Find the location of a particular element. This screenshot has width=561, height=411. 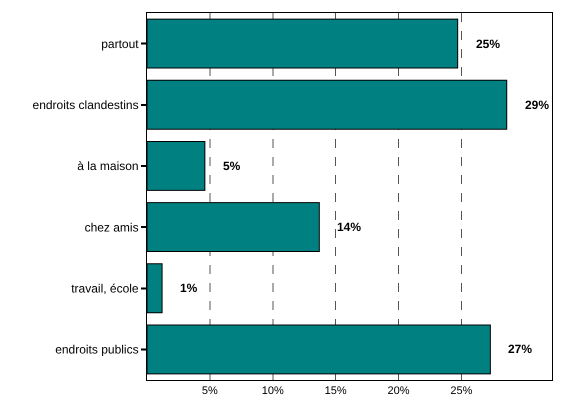

y-tick-label: chez amis is located at coordinates (111, 227).